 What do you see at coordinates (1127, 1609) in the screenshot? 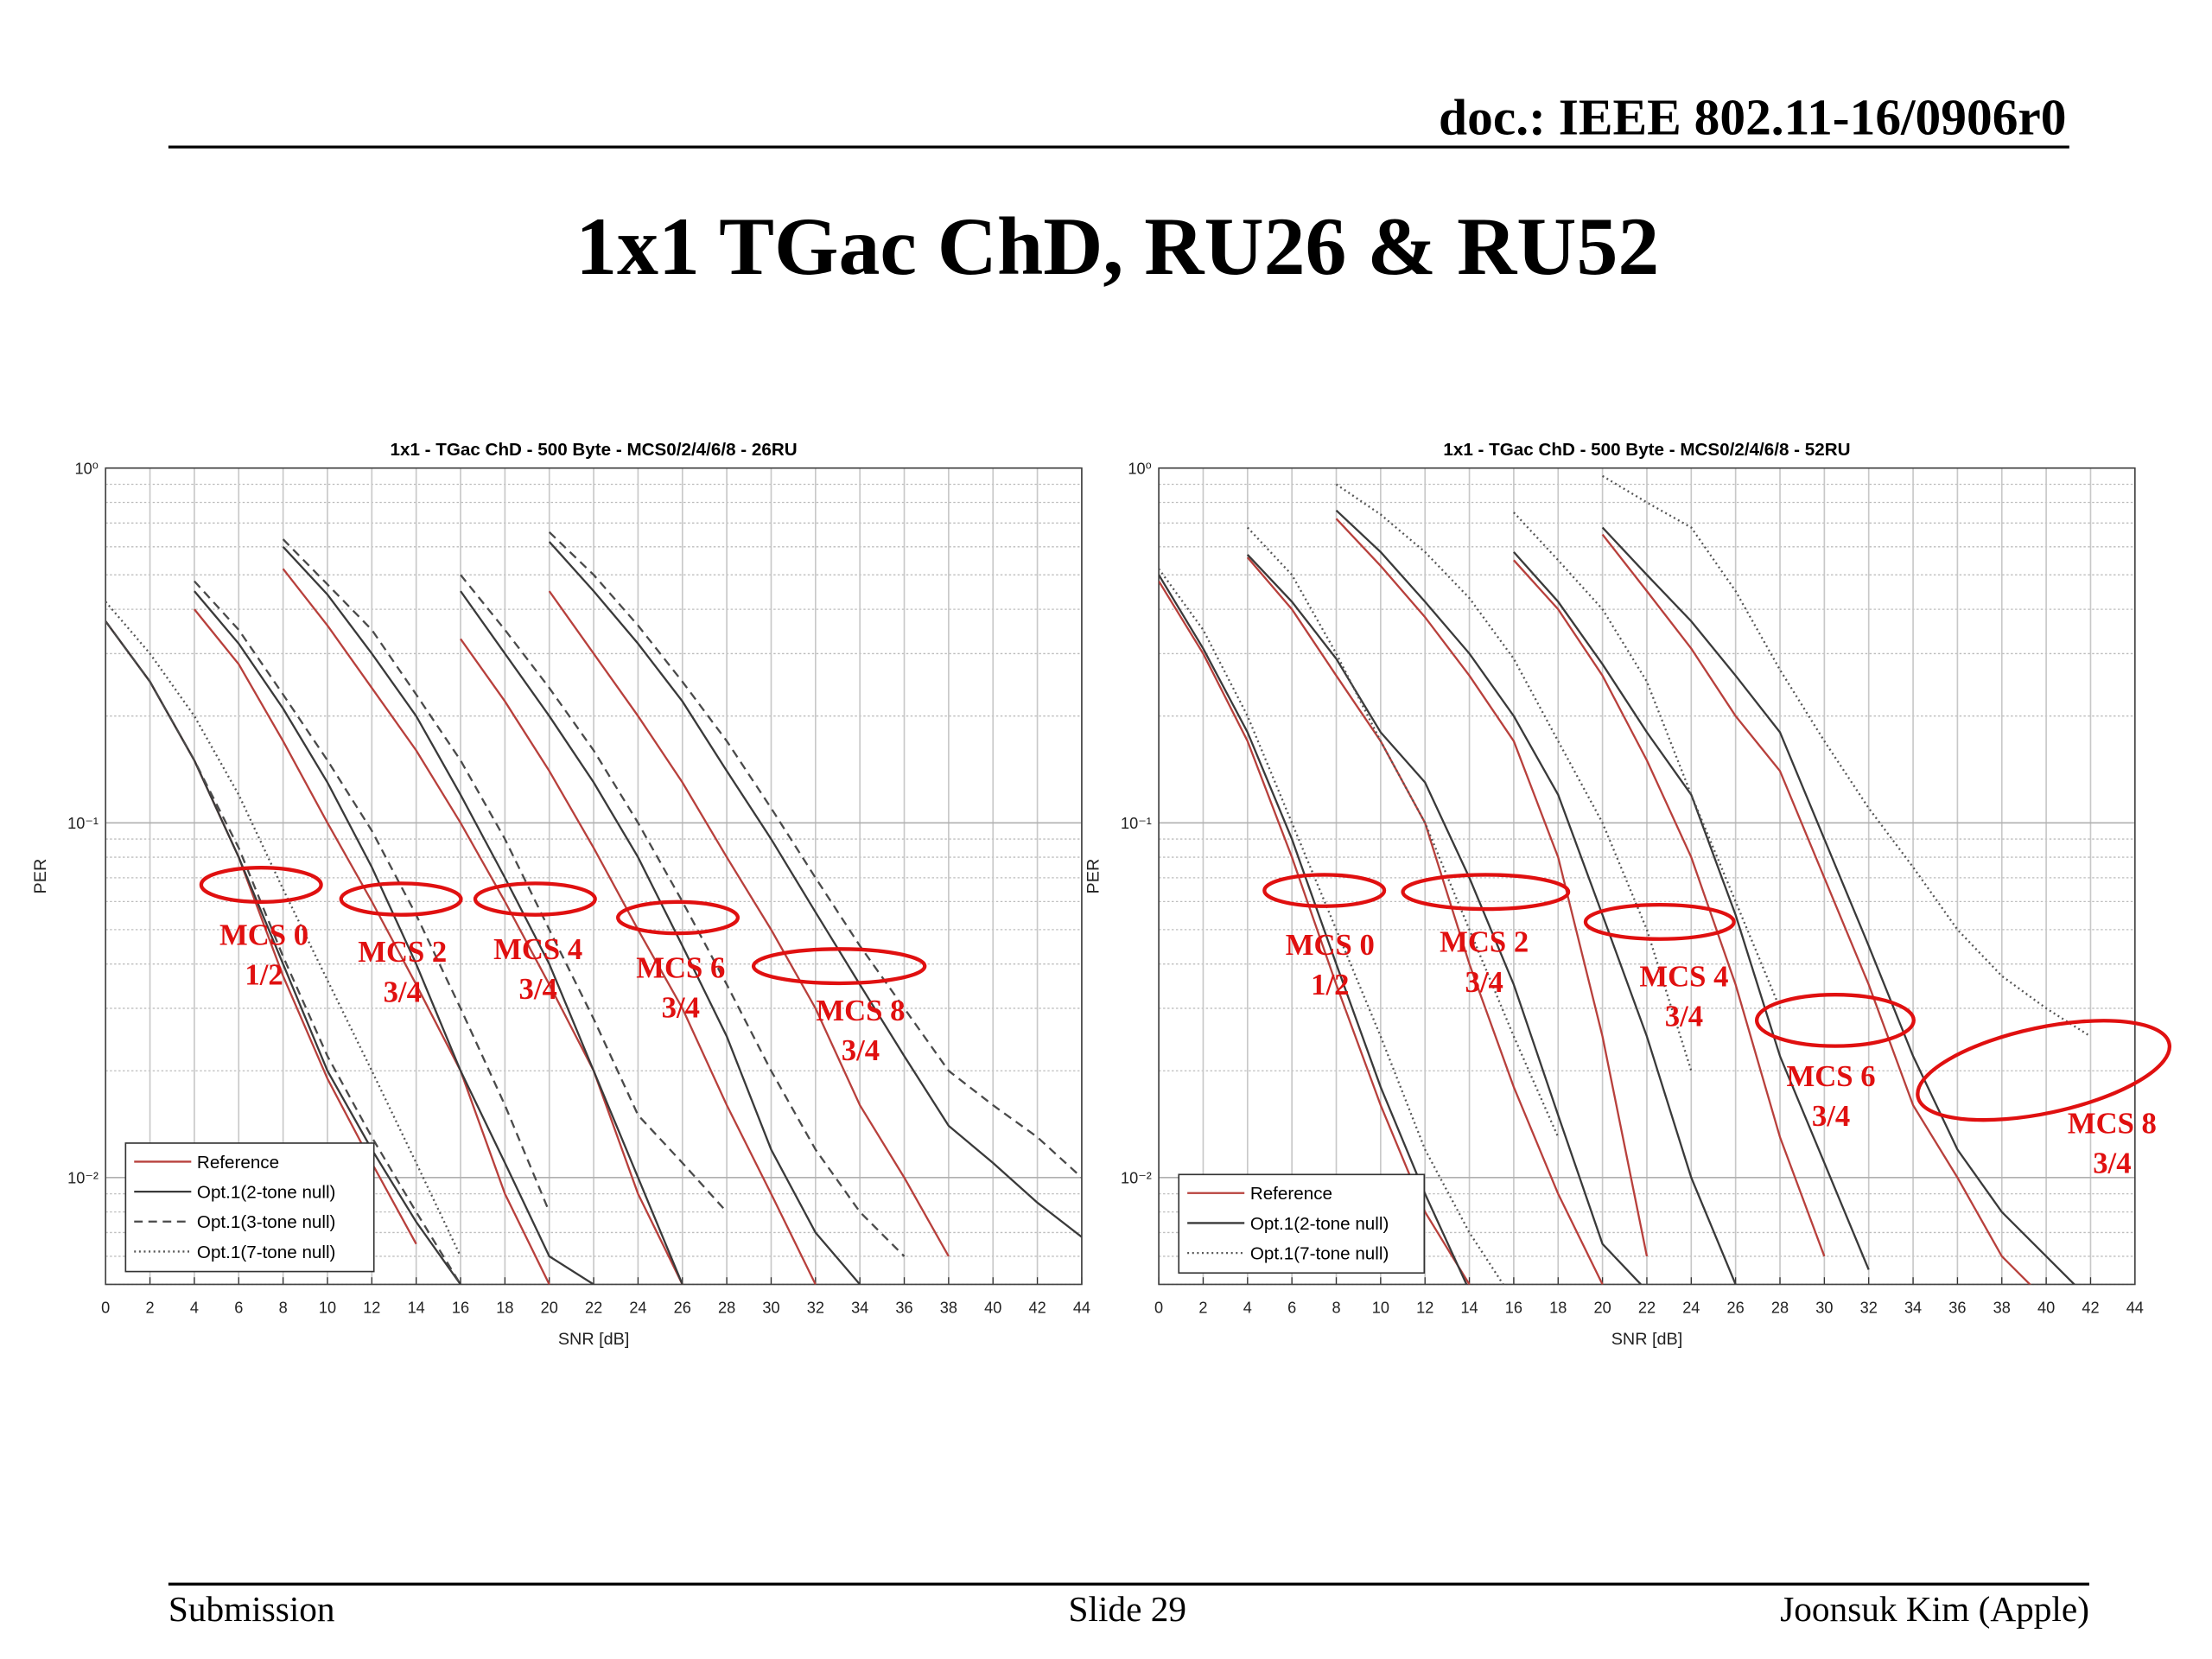
I see `footer-center: Slide 29` at bounding box center [1127, 1609].